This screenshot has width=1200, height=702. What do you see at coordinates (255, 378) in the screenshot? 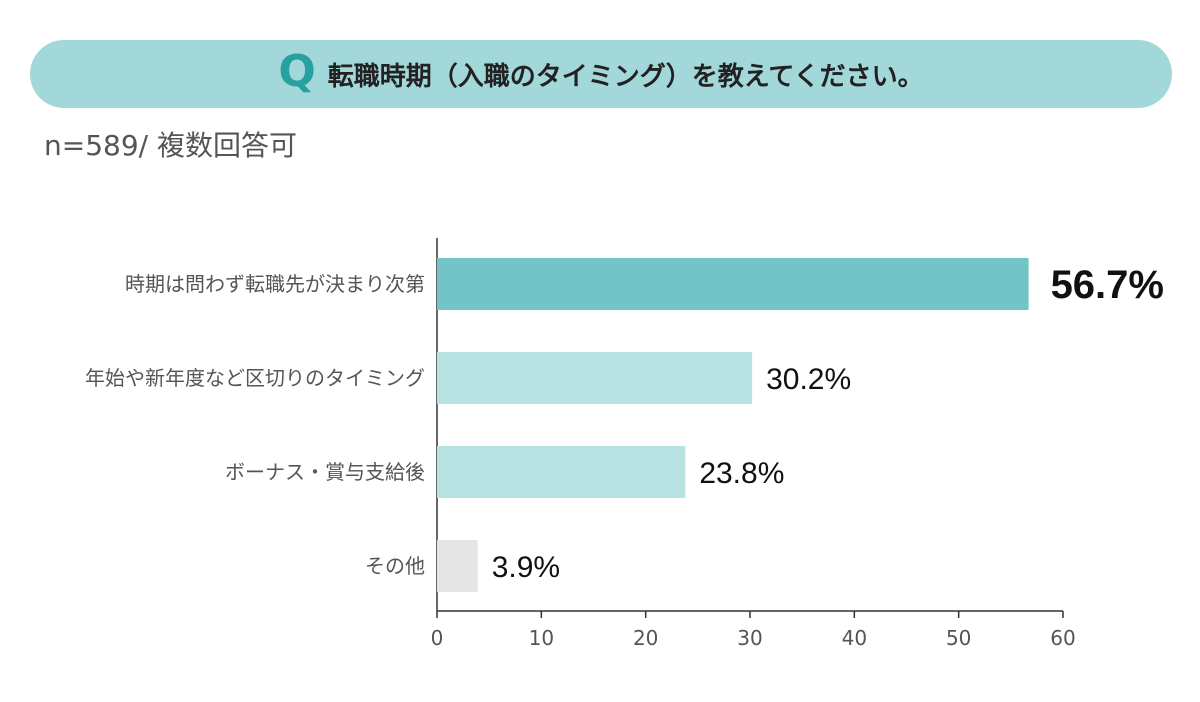
I see `category-label: 年始や新年度など区切りのタイミング` at bounding box center [255, 378].